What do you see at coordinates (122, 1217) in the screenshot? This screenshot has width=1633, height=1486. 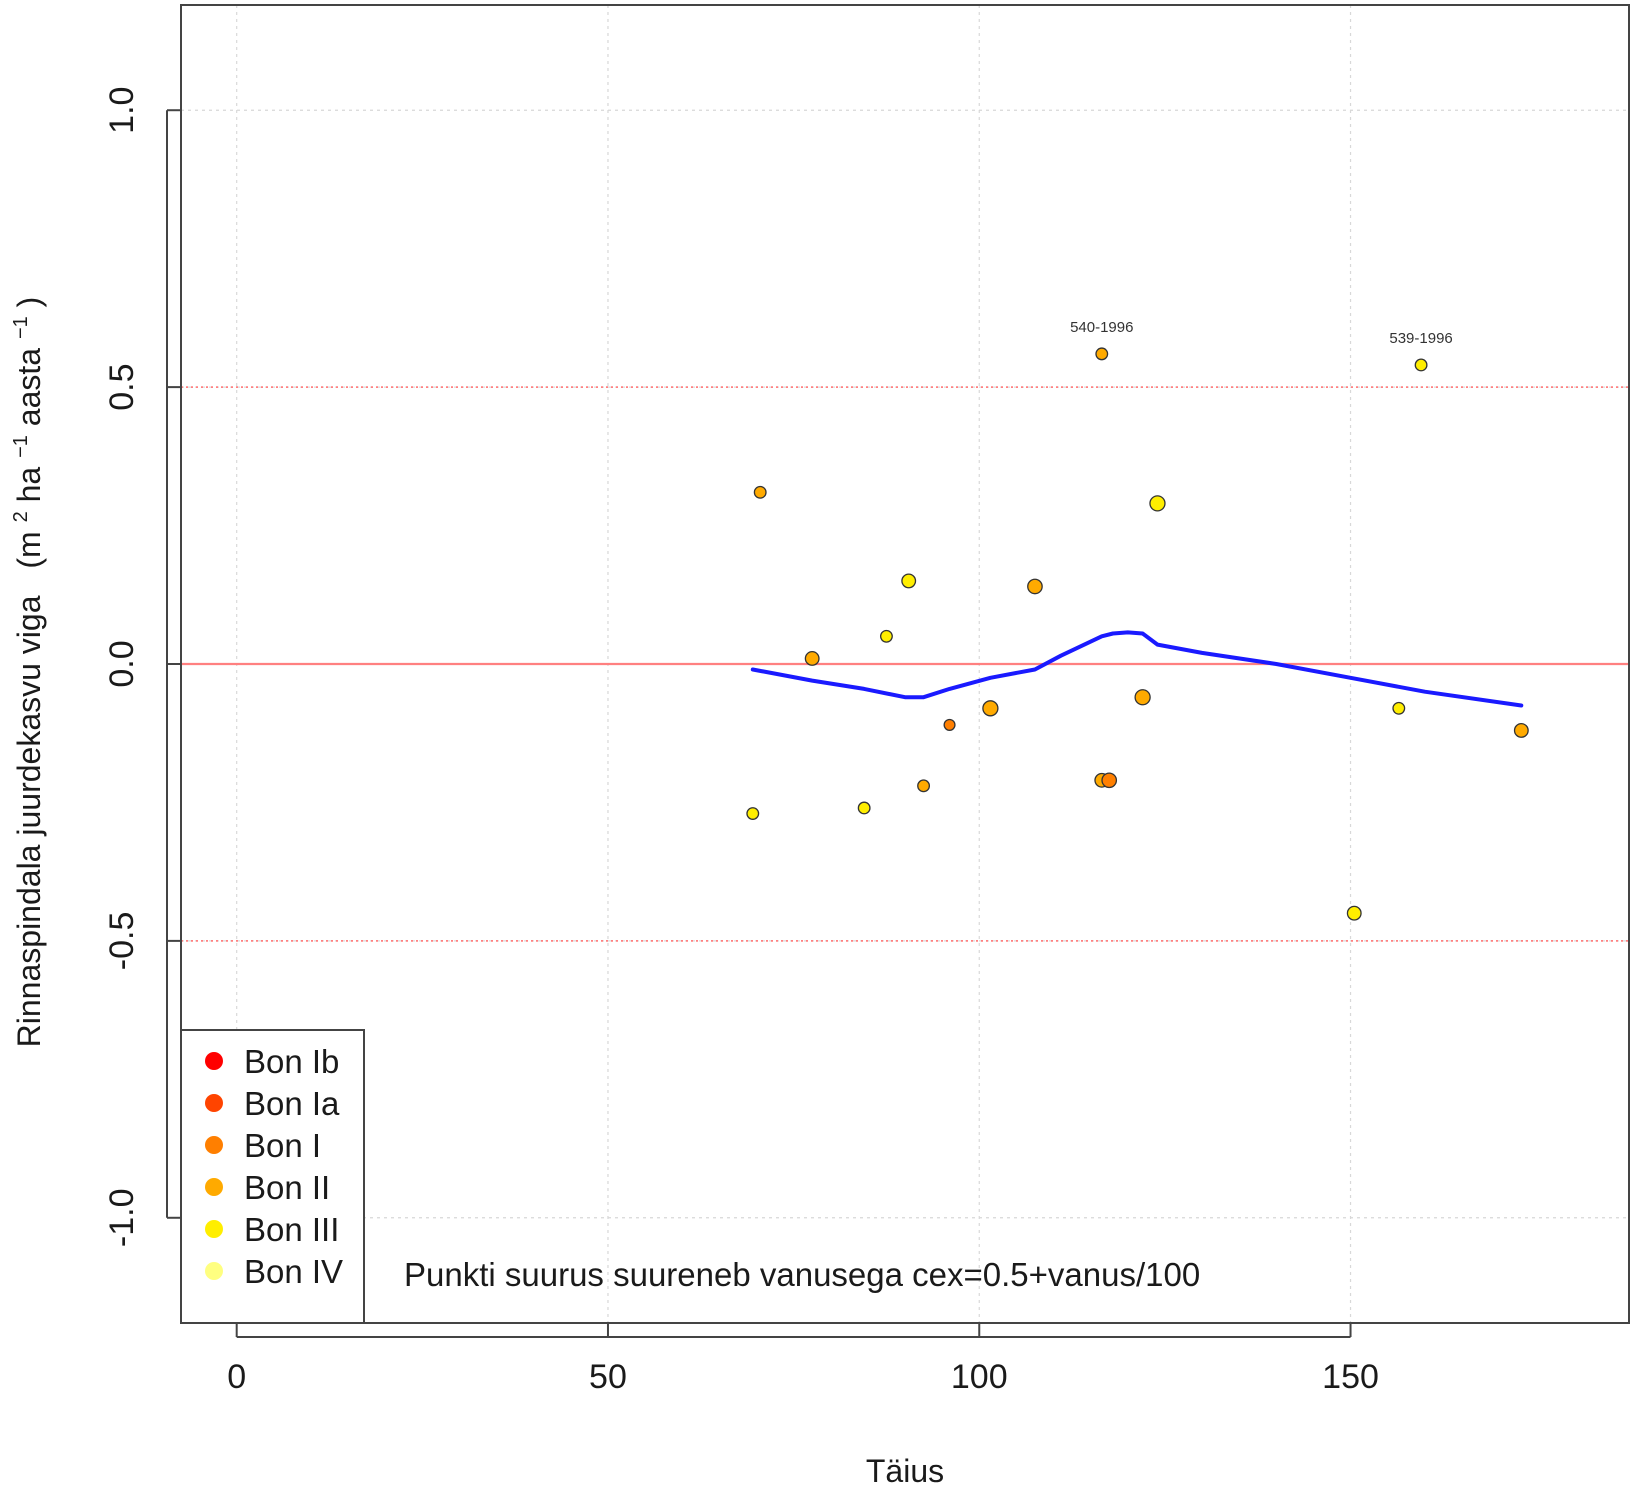 I see `y-tick-label-0: -1.0` at bounding box center [122, 1217].